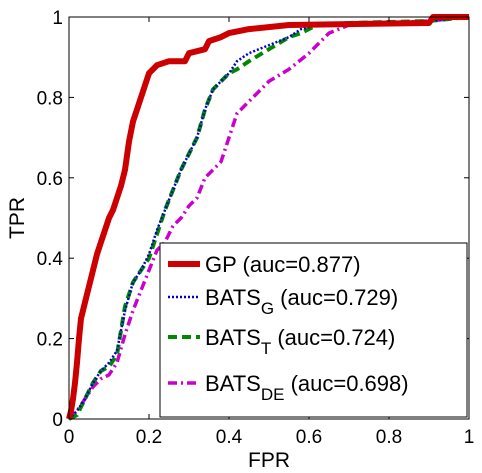  Describe the element at coordinates (57, 420) in the screenshot. I see `y-tick-label: 0` at that location.